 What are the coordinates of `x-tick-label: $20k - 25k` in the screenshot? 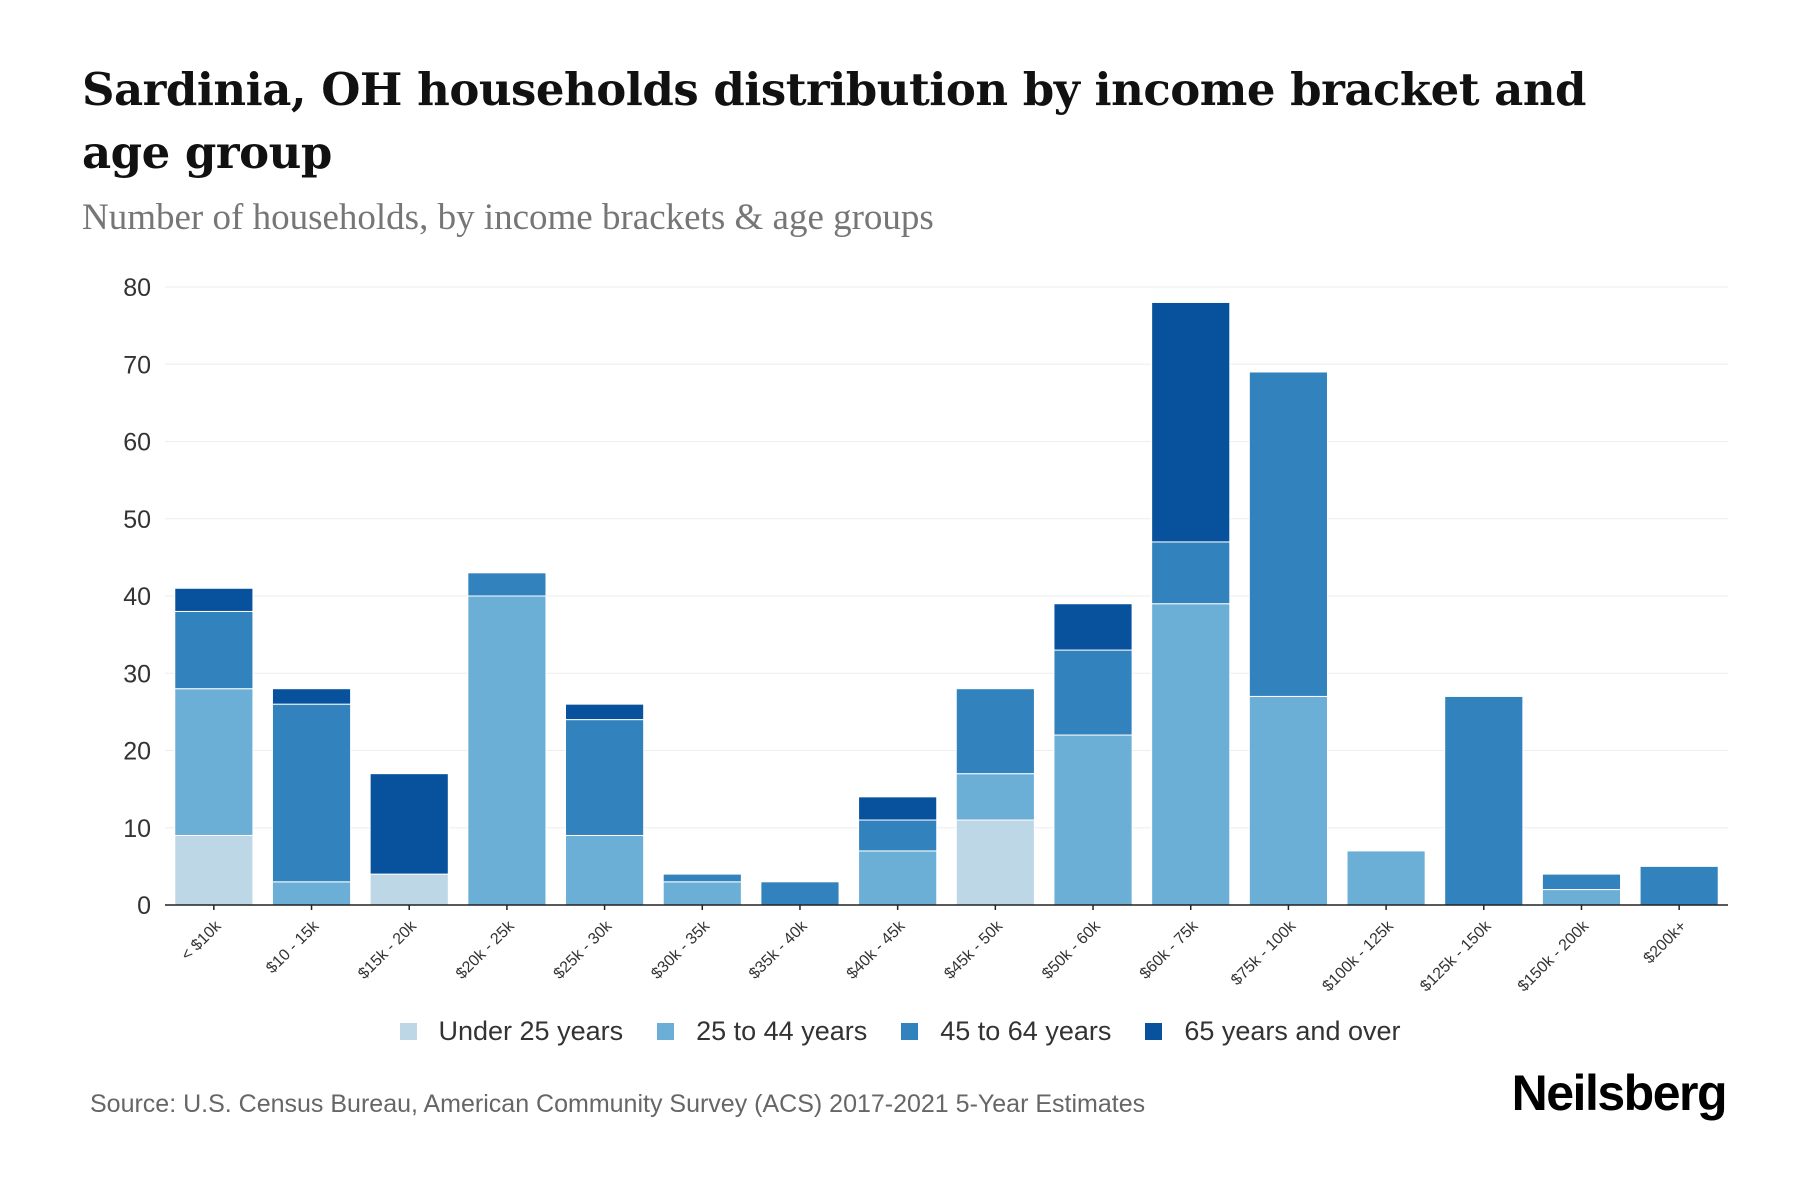 It's located at (486, 950).